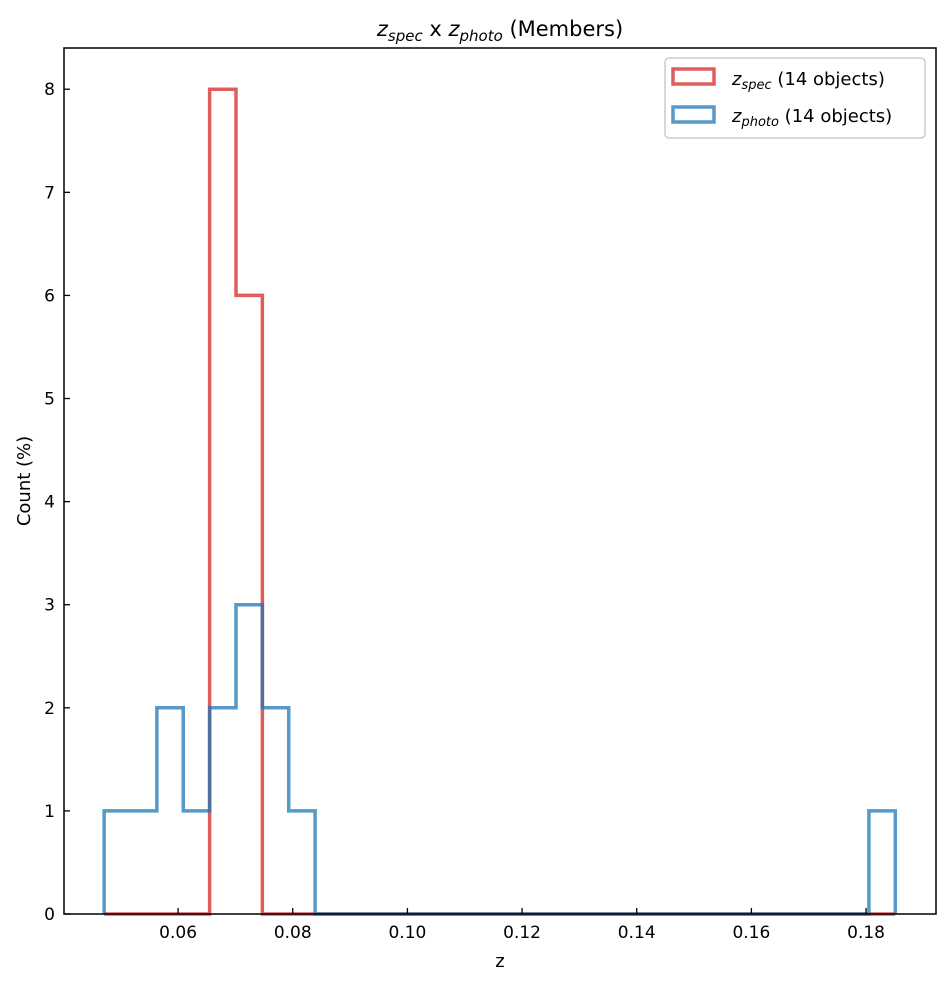  Describe the element at coordinates (49, 503) in the screenshot. I see `y-tick-label: 4` at that location.